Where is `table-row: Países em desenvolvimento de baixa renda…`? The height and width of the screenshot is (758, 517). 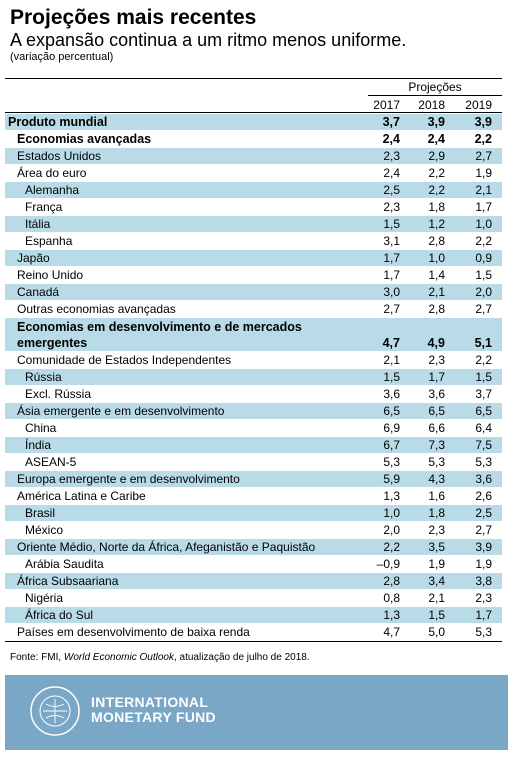
table-row: Países em desenvolvimento de baixa renda… is located at coordinates (253, 632).